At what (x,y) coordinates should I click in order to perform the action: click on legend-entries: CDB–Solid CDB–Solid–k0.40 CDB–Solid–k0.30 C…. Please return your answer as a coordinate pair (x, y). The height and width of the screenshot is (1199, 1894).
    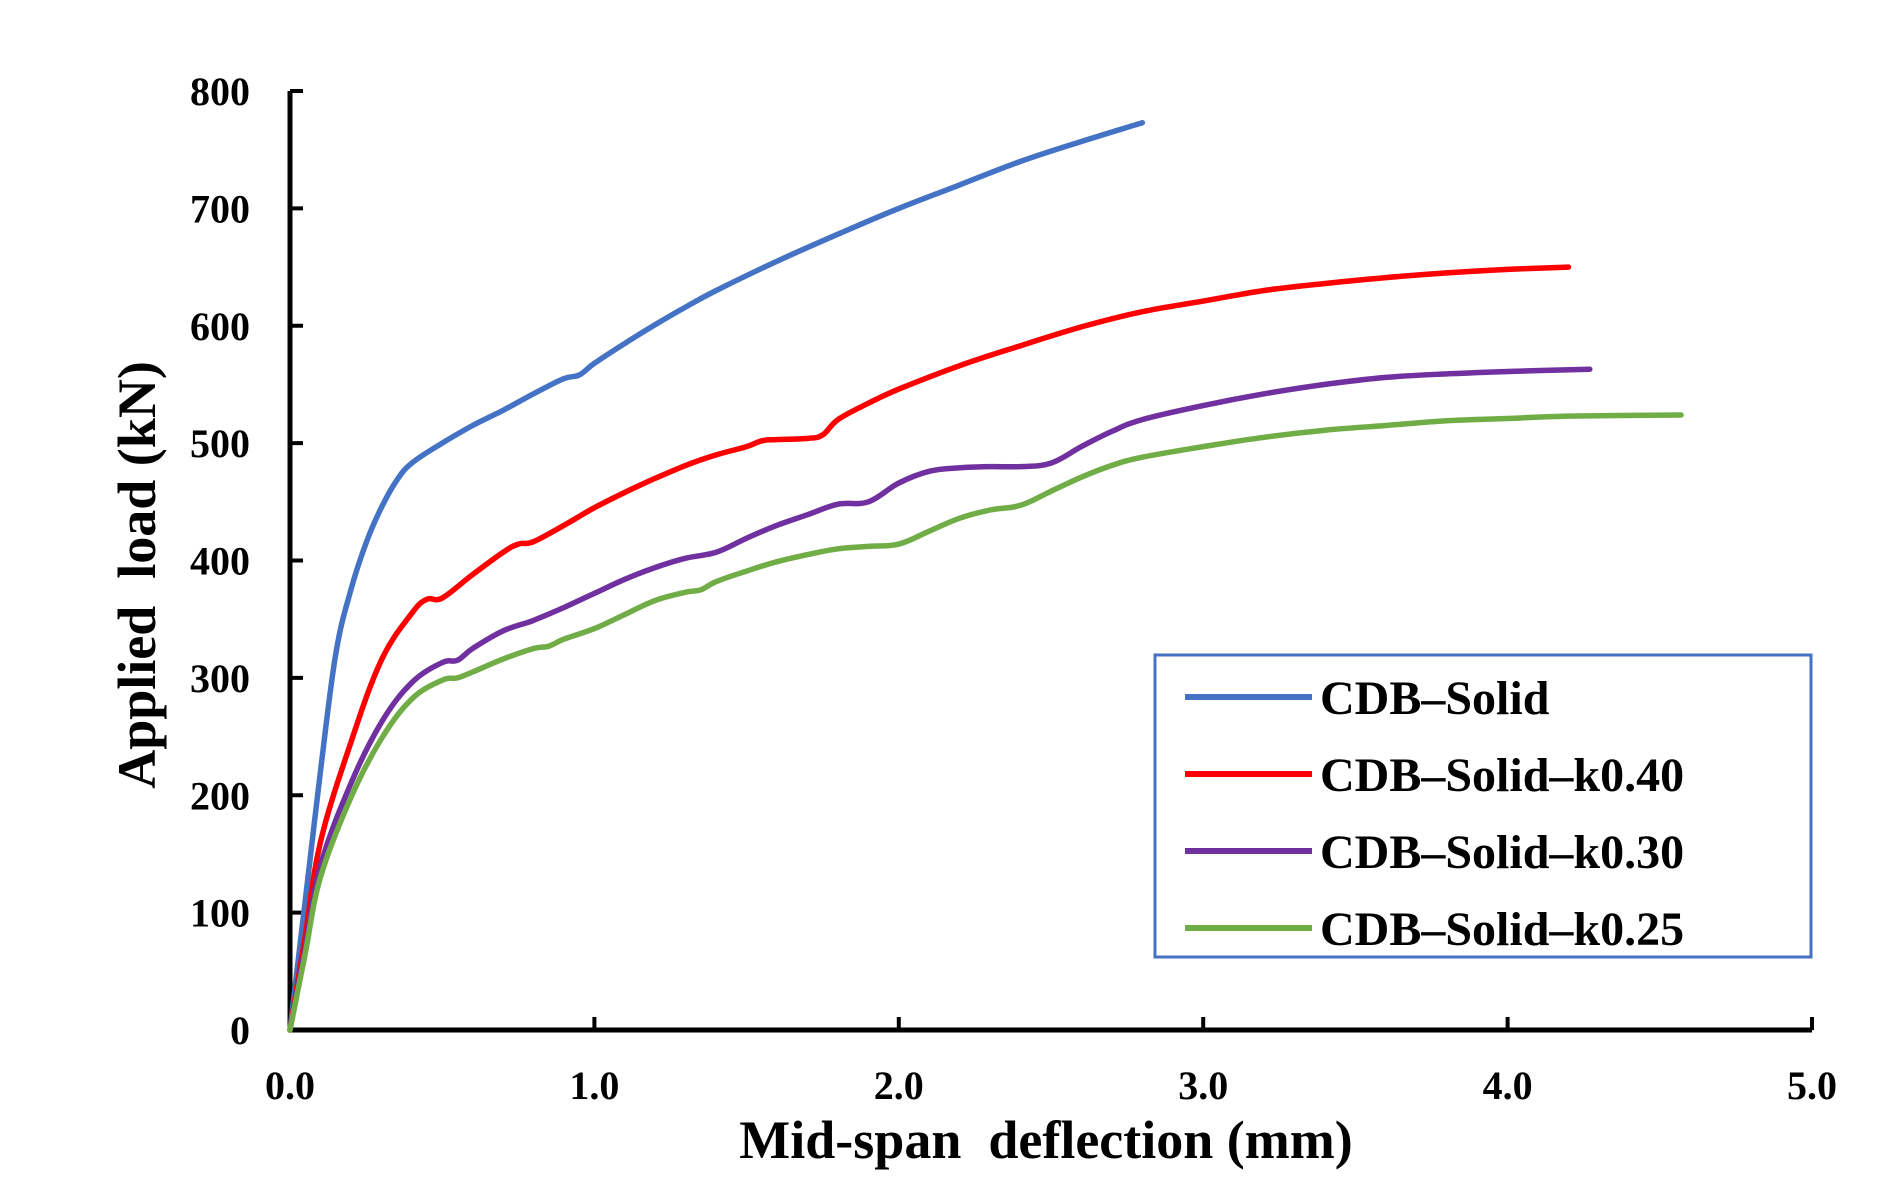
    Looking at the image, I should click on (1434, 814).